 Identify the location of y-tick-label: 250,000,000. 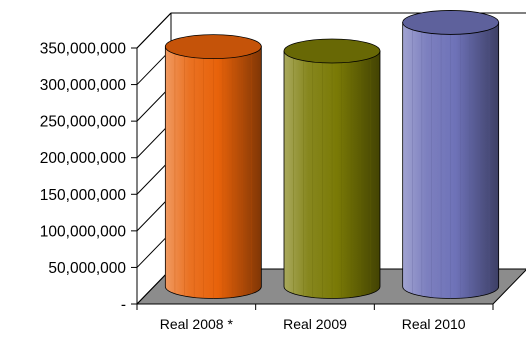
(83, 122).